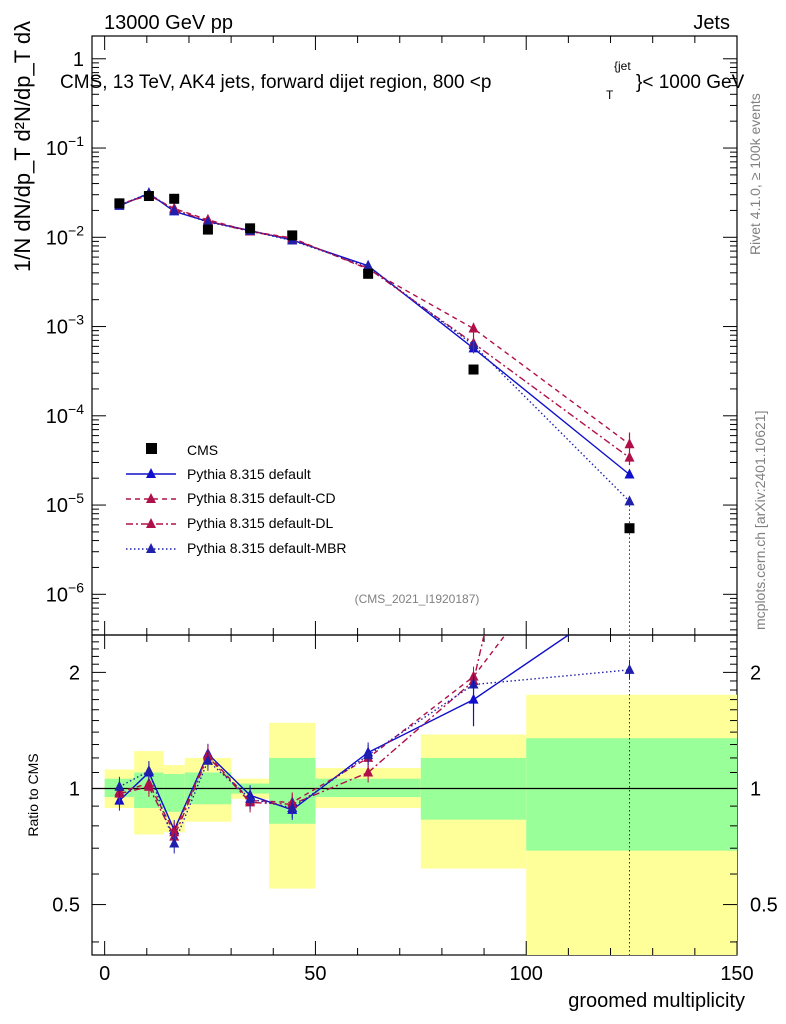  I want to click on ratio-y-axis-label: Ratio to CMS, so click(33, 794).